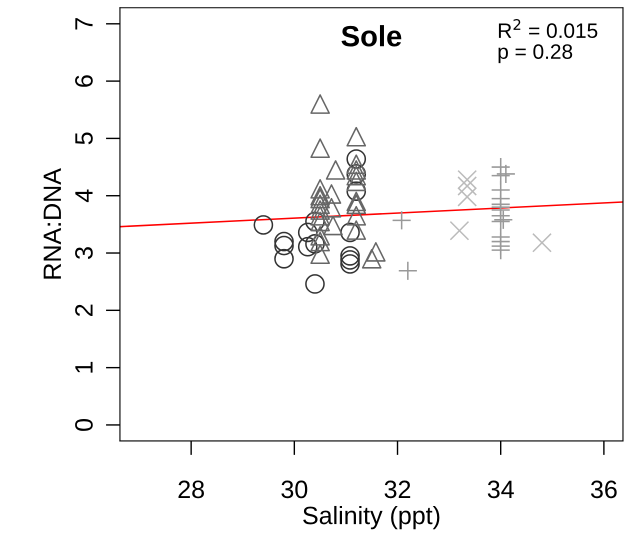  What do you see at coordinates (84, 24) in the screenshot?
I see `y-tick-label: 7` at bounding box center [84, 24].